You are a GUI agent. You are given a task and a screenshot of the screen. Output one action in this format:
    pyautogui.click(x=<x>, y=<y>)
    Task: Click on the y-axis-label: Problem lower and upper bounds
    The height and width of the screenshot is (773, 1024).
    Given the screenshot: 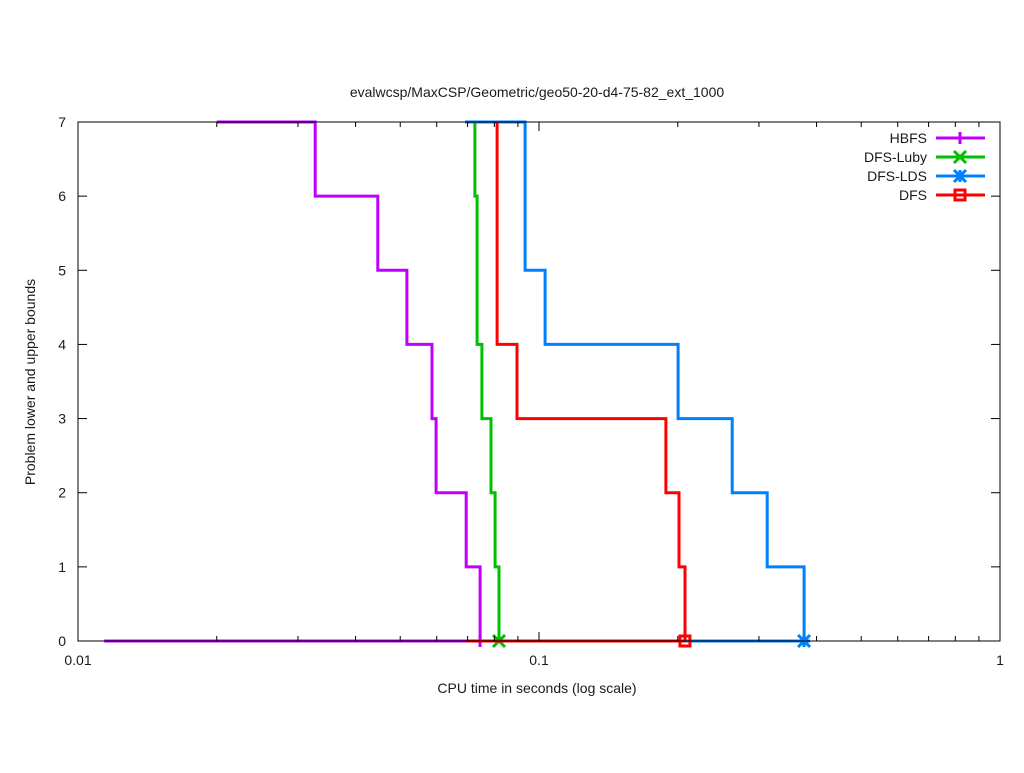 What is the action you would take?
    pyautogui.click(x=30, y=382)
    